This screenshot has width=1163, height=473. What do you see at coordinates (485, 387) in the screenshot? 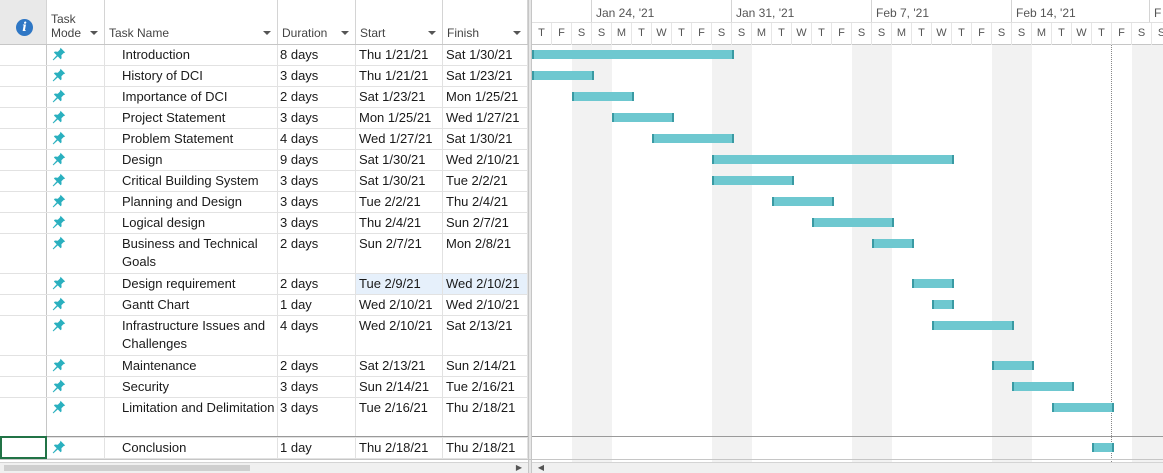
I see `finish-cell: Tue 2/16/21` at bounding box center [485, 387].